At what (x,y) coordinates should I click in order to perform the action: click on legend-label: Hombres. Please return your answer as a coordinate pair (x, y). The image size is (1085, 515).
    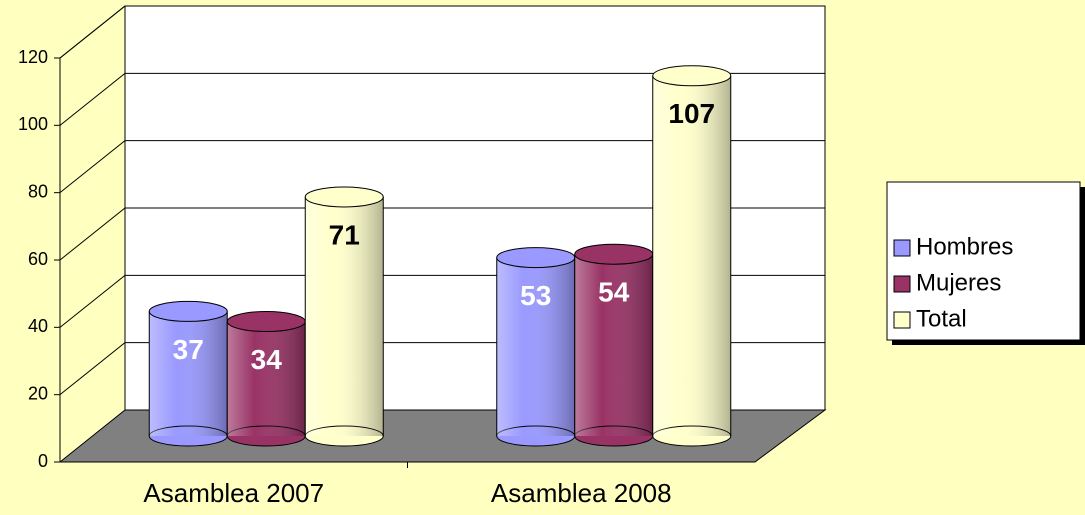
    Looking at the image, I should click on (964, 246).